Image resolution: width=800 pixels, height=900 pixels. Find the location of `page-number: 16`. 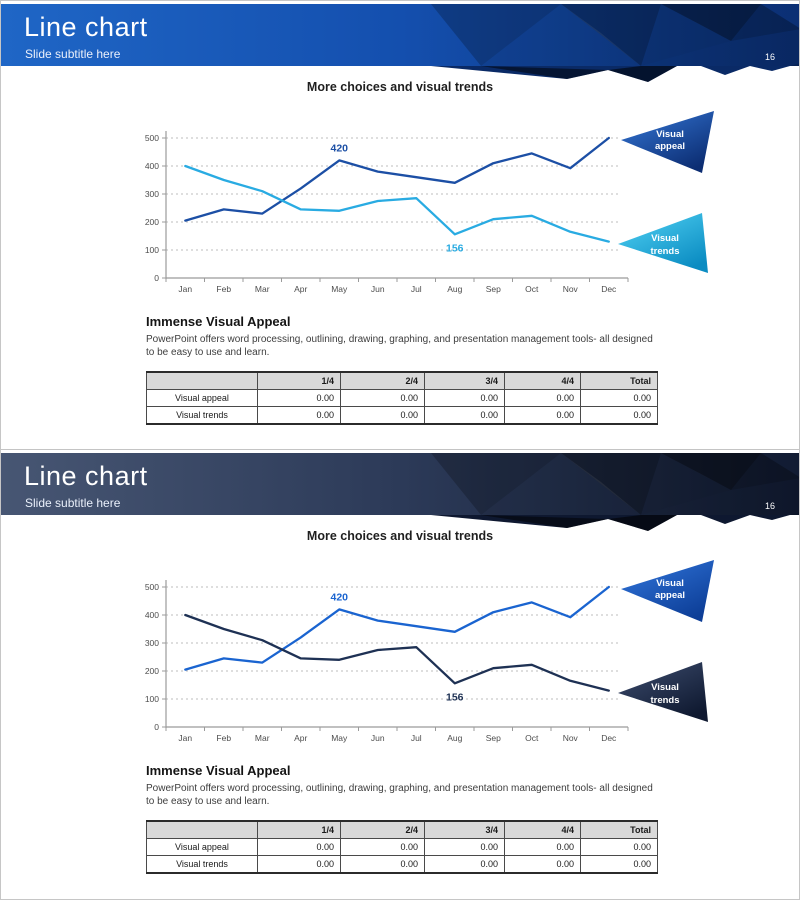

page-number: 16 is located at coordinates (769, 57).